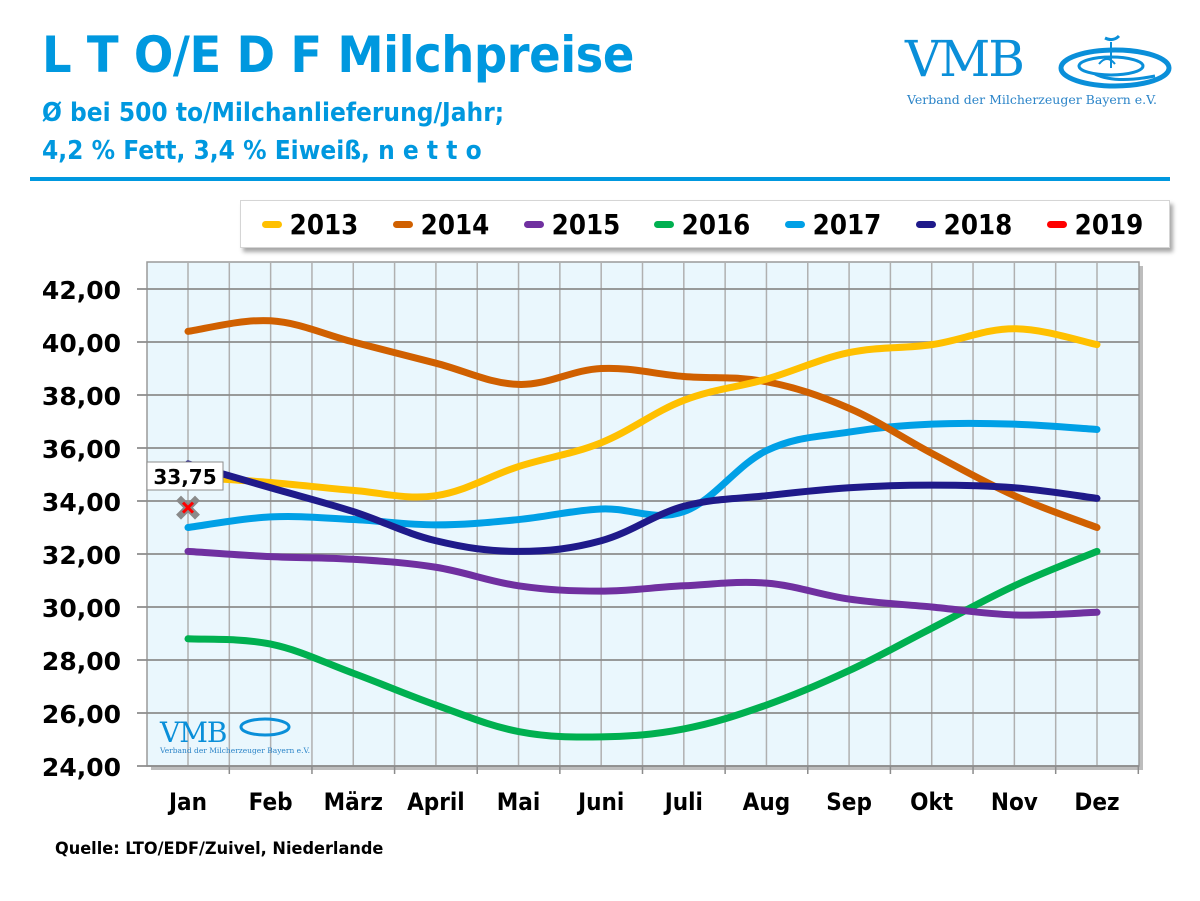 The image size is (1200, 901). What do you see at coordinates (965, 59) in the screenshot?
I see `logo-wordmark: VMB` at bounding box center [965, 59].